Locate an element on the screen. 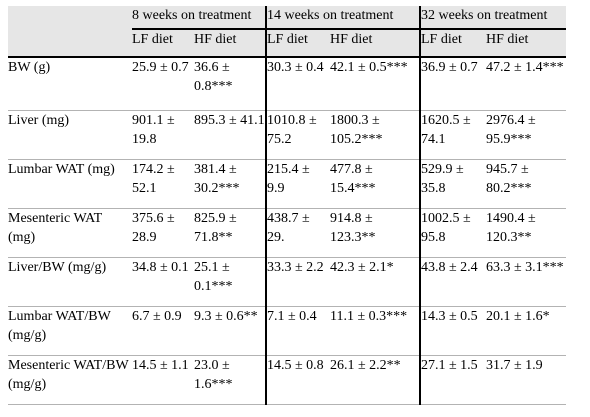 The image size is (590, 417). table-cell: 1490.4 ± 120.3** is located at coordinates (526, 233).